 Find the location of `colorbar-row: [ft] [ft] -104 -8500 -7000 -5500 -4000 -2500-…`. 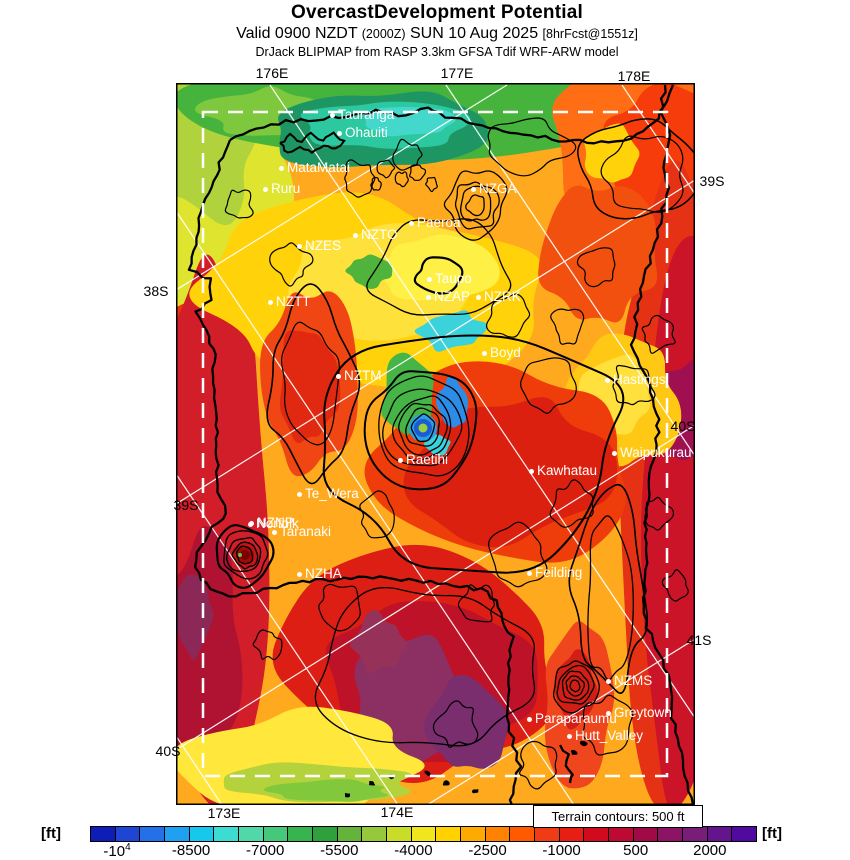

colorbar-row: [ft] [ft] -104 -8500 -7000 -5500 -4000 -2500-… is located at coordinates (425, 842).